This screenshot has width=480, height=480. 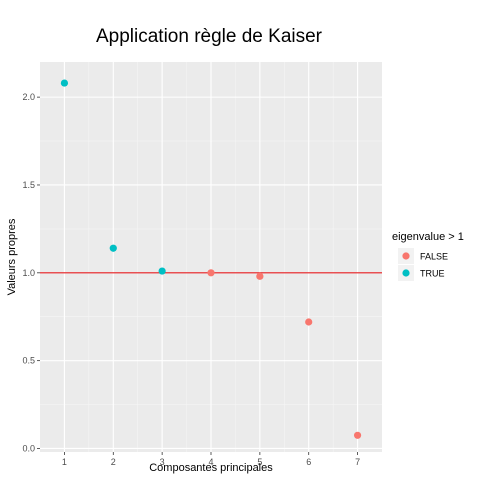 What do you see at coordinates (406, 273) in the screenshot?
I see `legend-marker-true` at bounding box center [406, 273].